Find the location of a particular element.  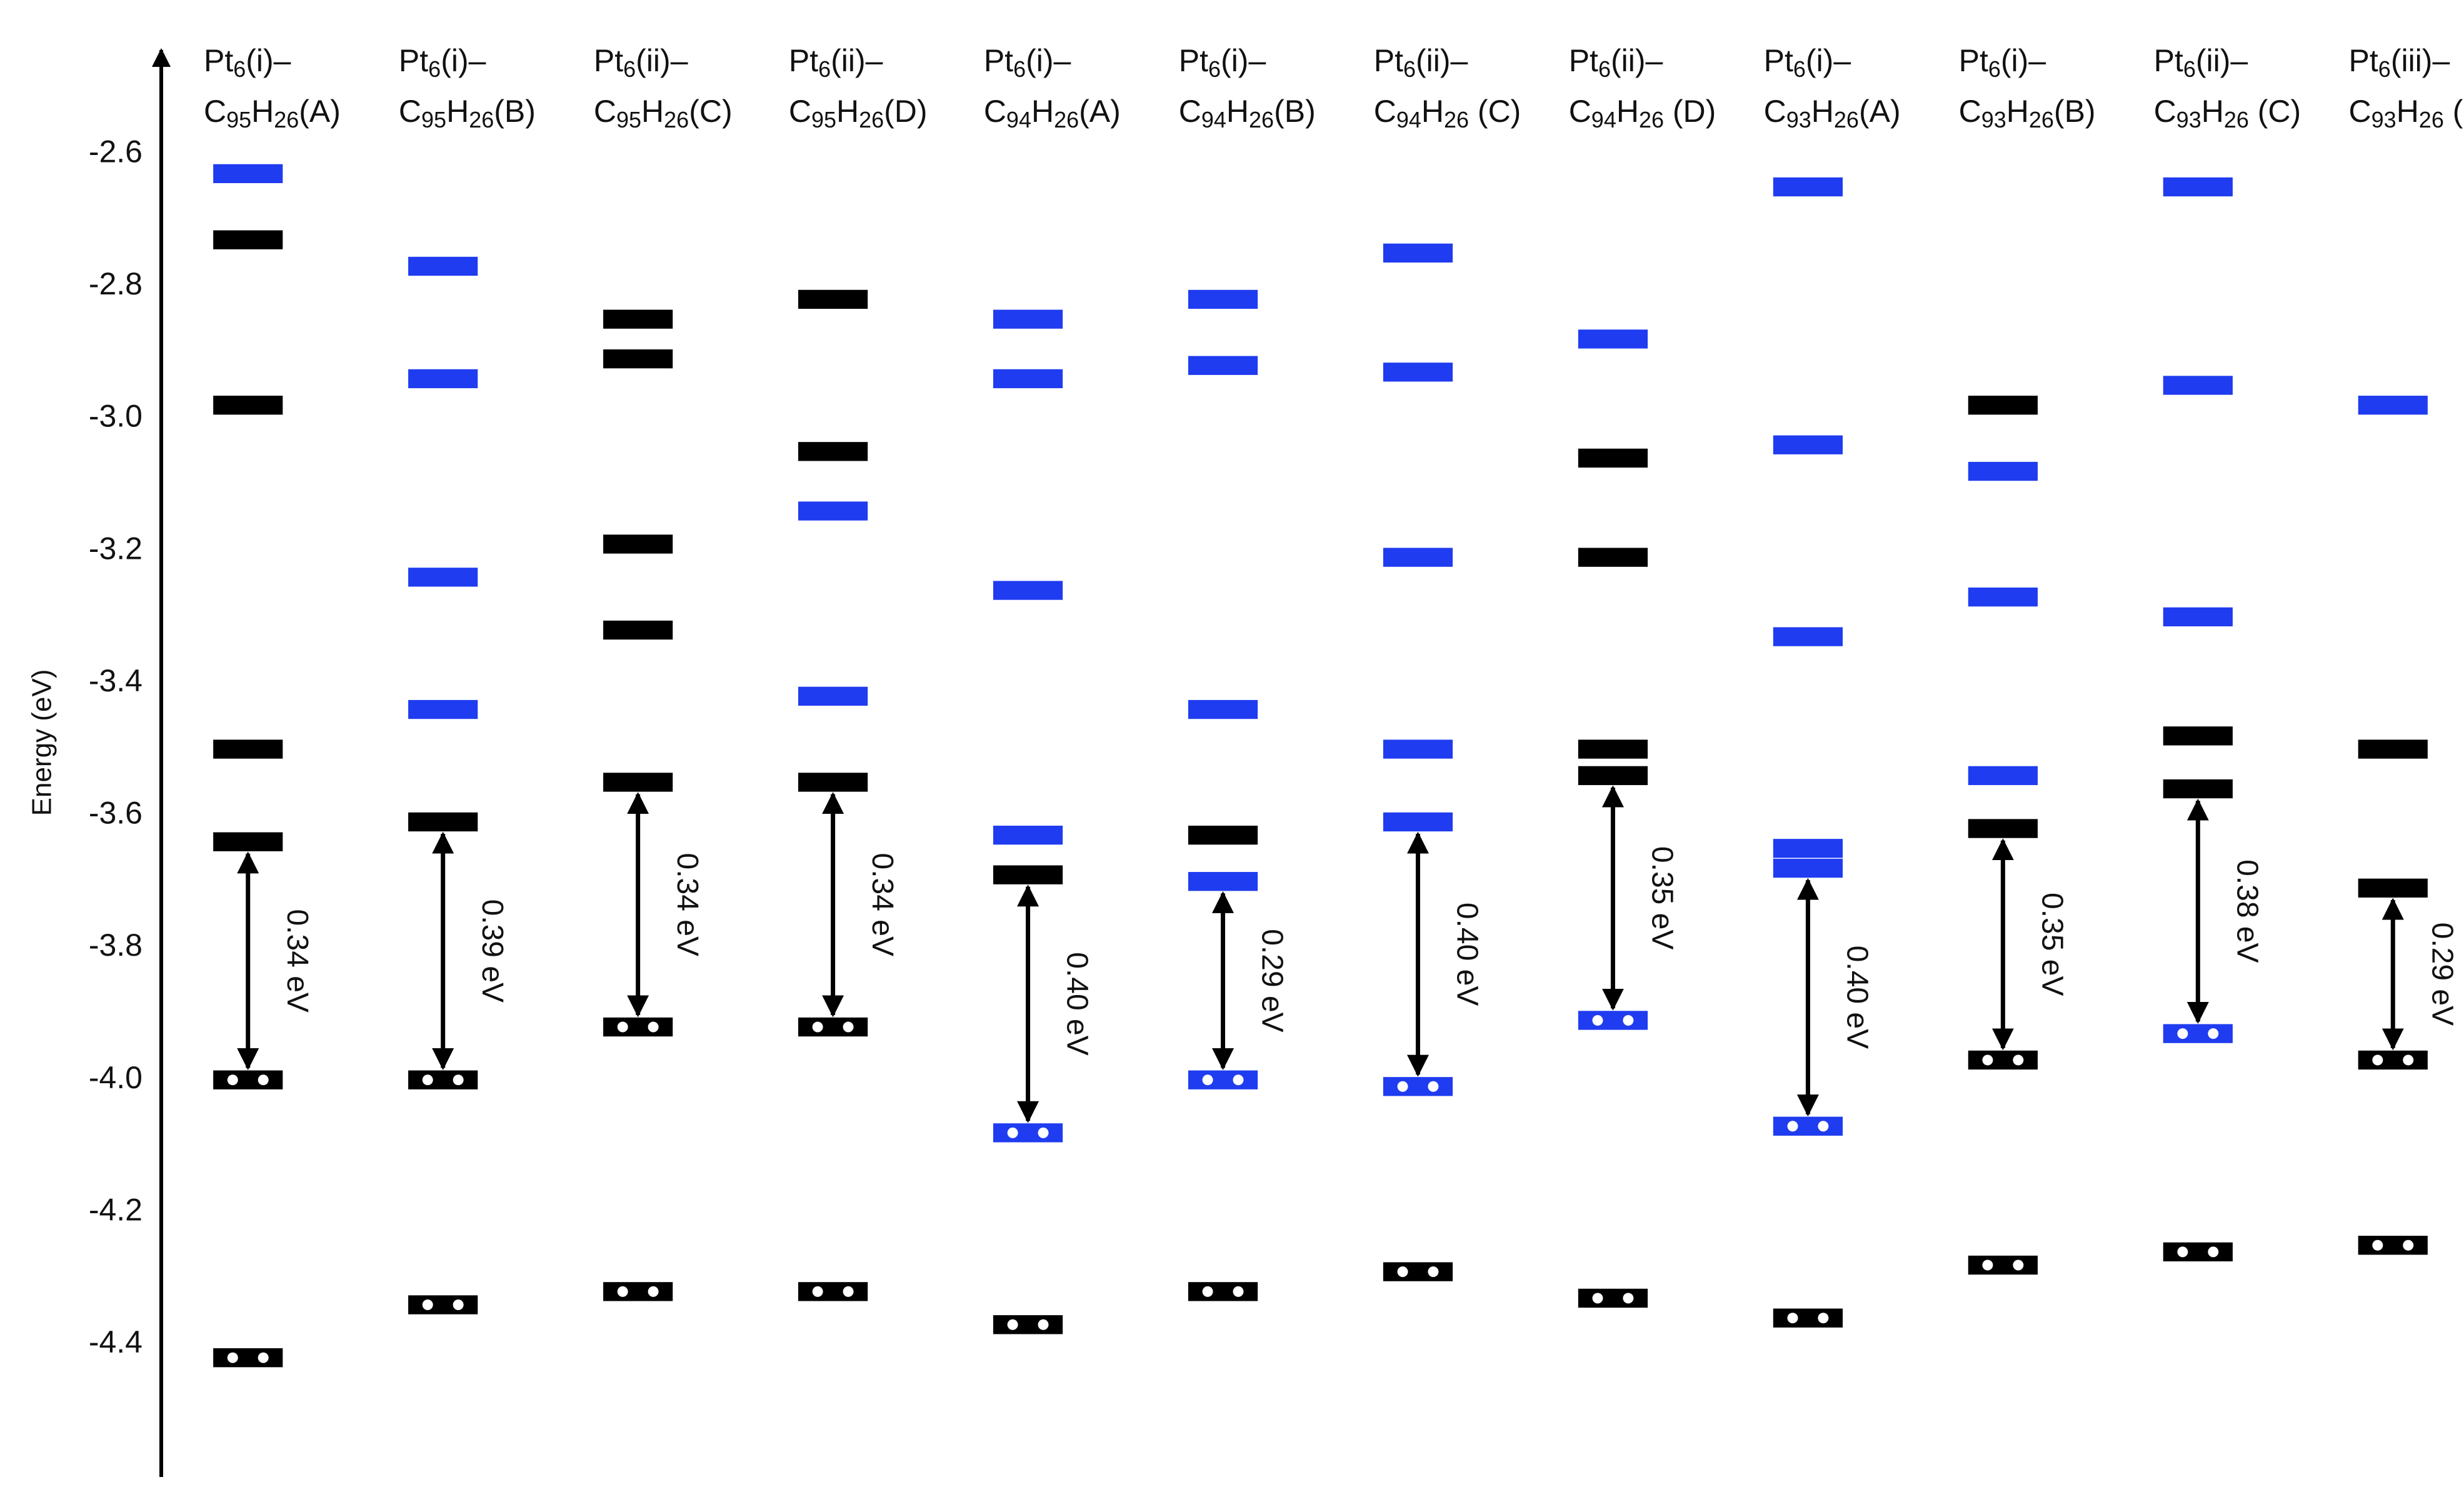

column-label: C93H26(B) is located at coordinates (2027, 113).